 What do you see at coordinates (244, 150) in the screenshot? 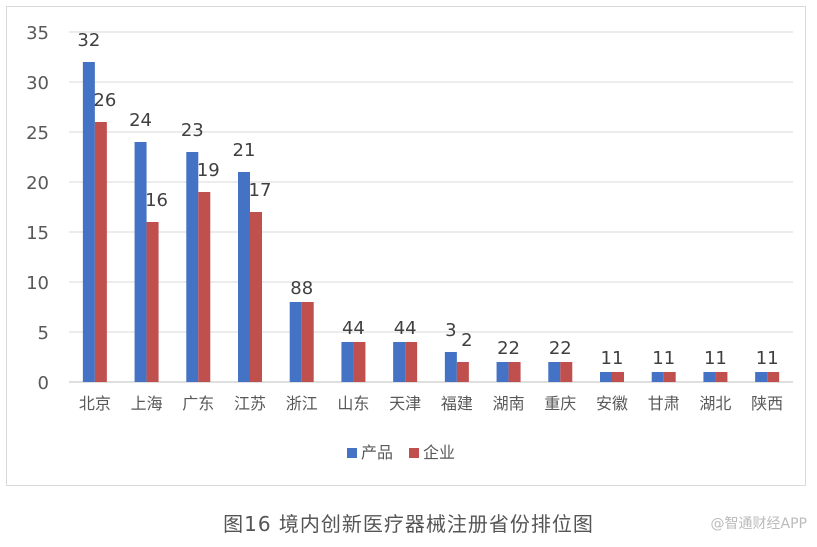
I see `data-label-product: 21` at bounding box center [244, 150].